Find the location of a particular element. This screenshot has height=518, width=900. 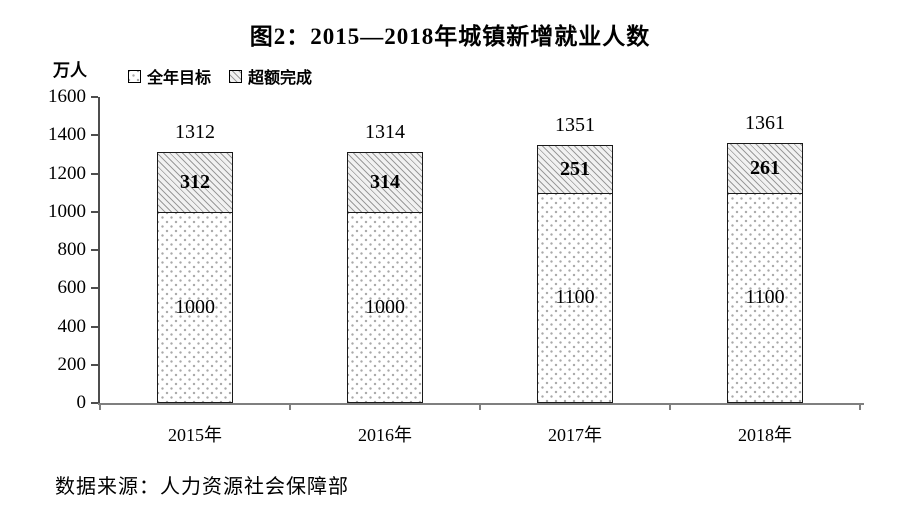

bar-segment-excess: 312 is located at coordinates (195, 183).